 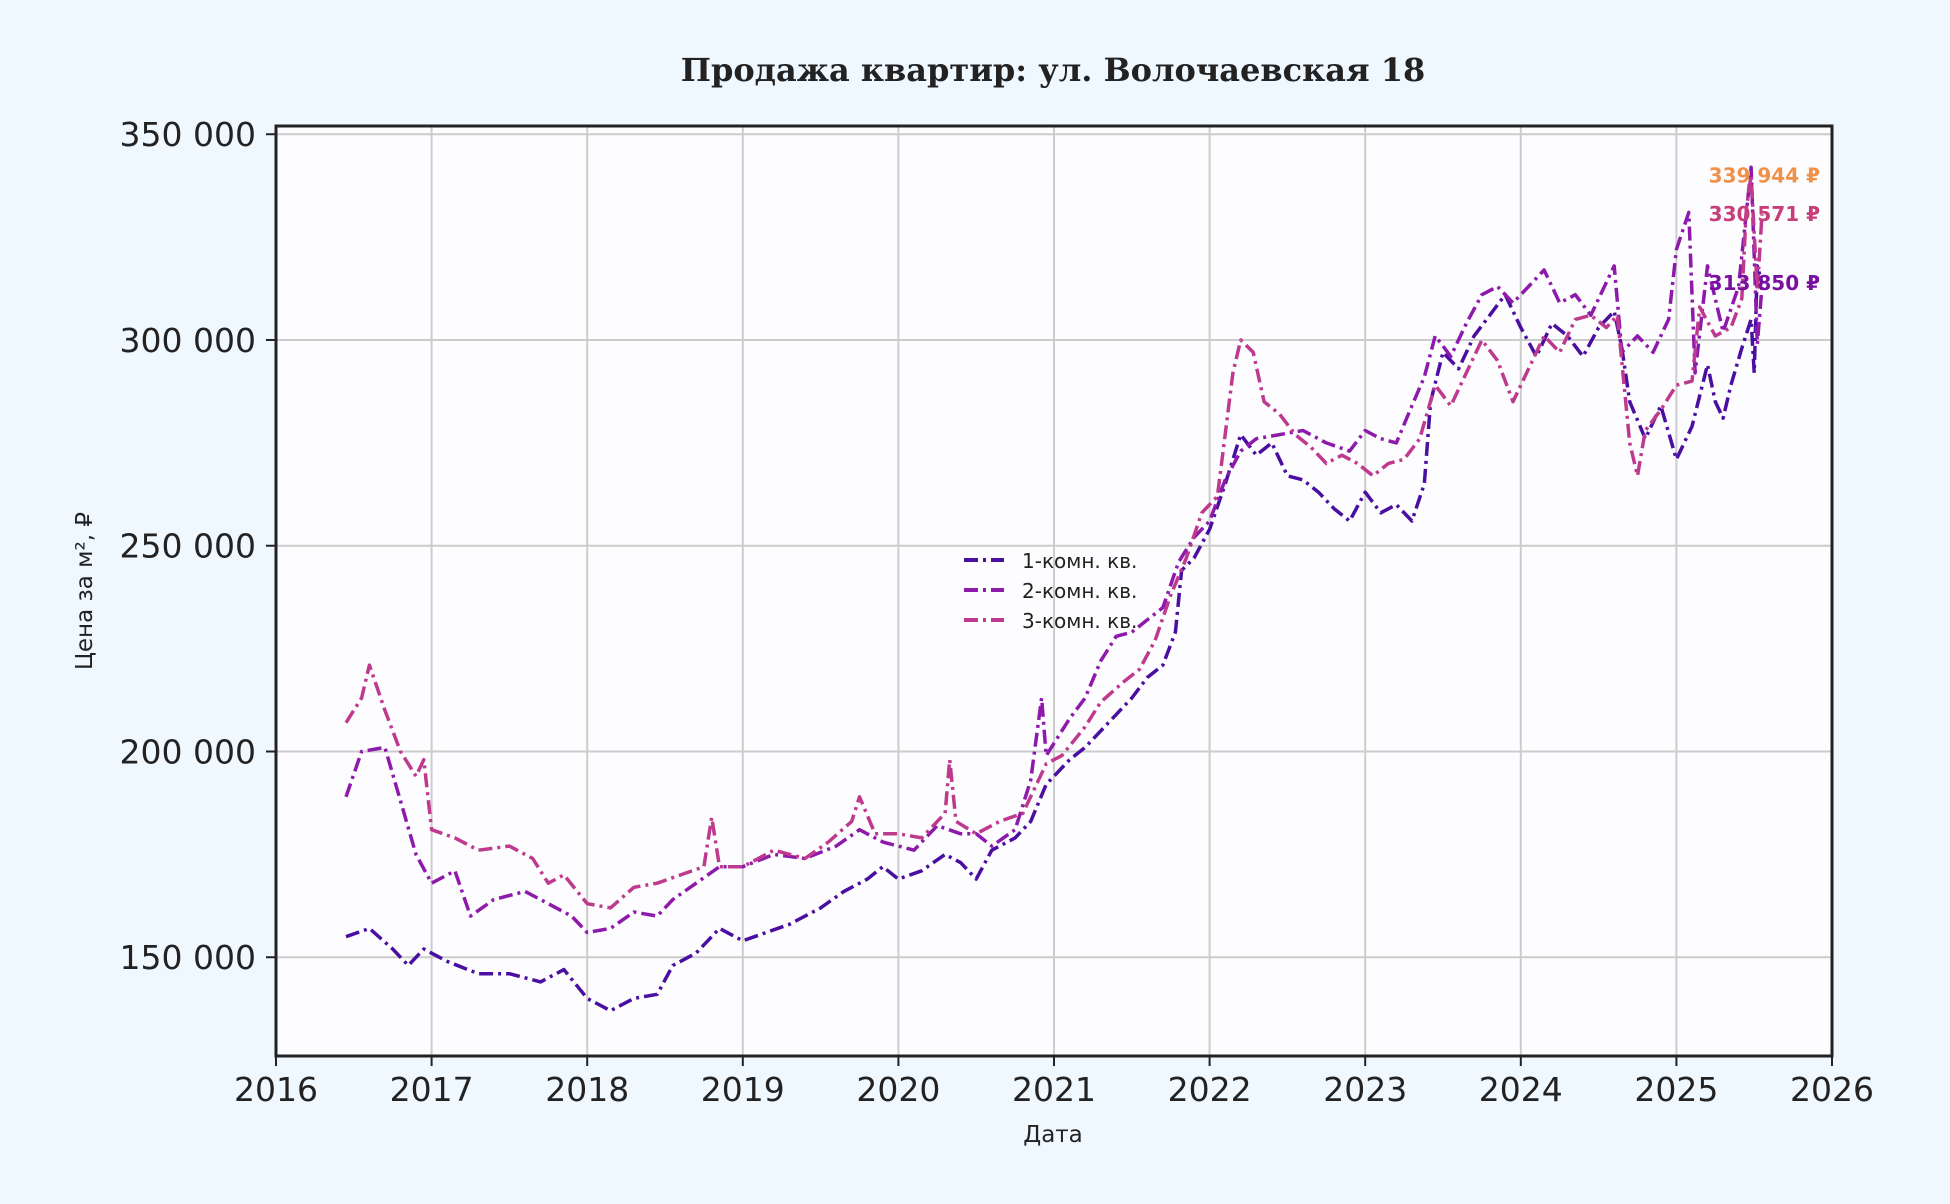 I want to click on legend-label-3-room: 3-комн. кв., so click(x=1079, y=621).